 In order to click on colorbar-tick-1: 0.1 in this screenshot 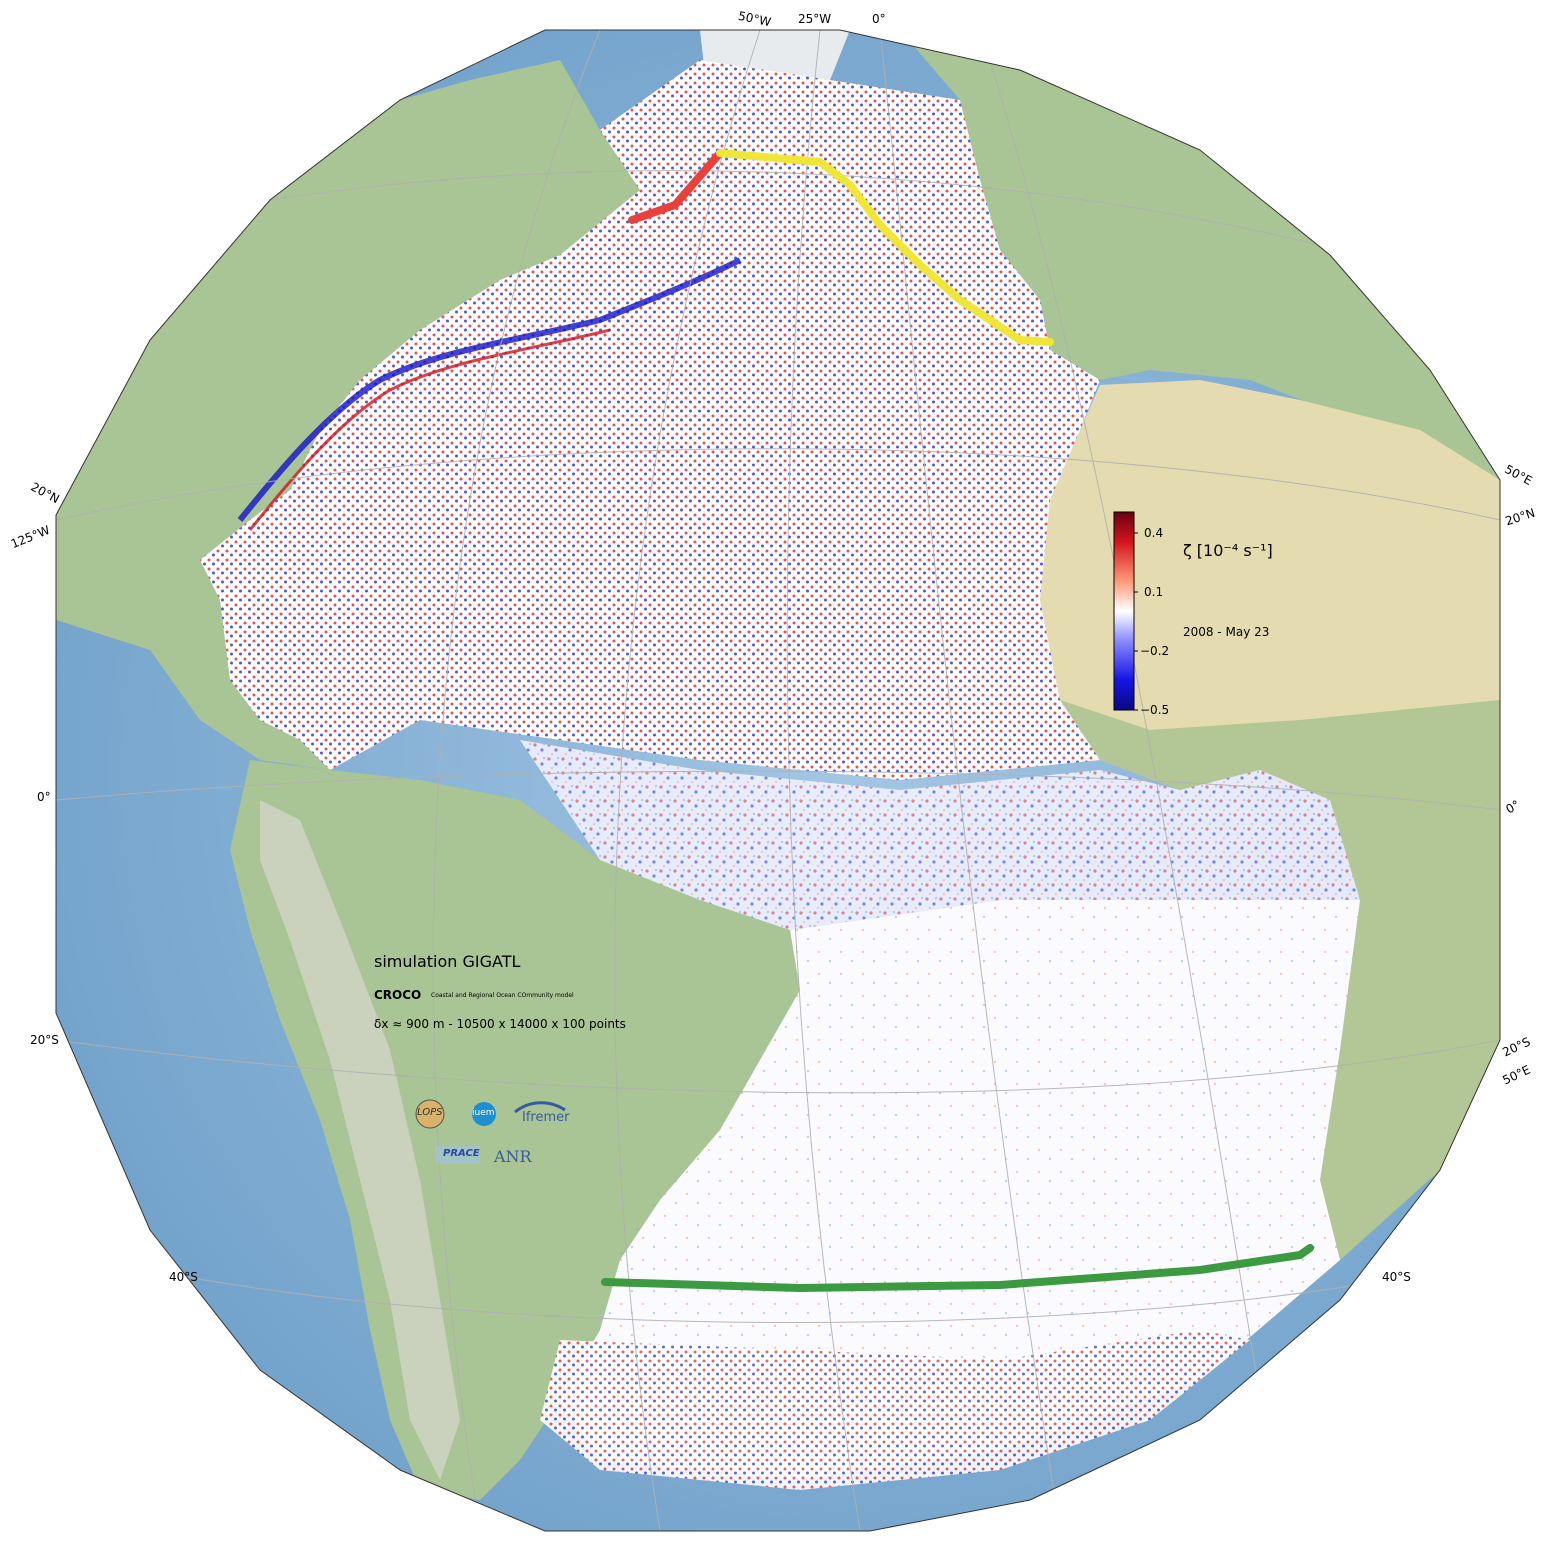, I will do `click(1154, 592)`.